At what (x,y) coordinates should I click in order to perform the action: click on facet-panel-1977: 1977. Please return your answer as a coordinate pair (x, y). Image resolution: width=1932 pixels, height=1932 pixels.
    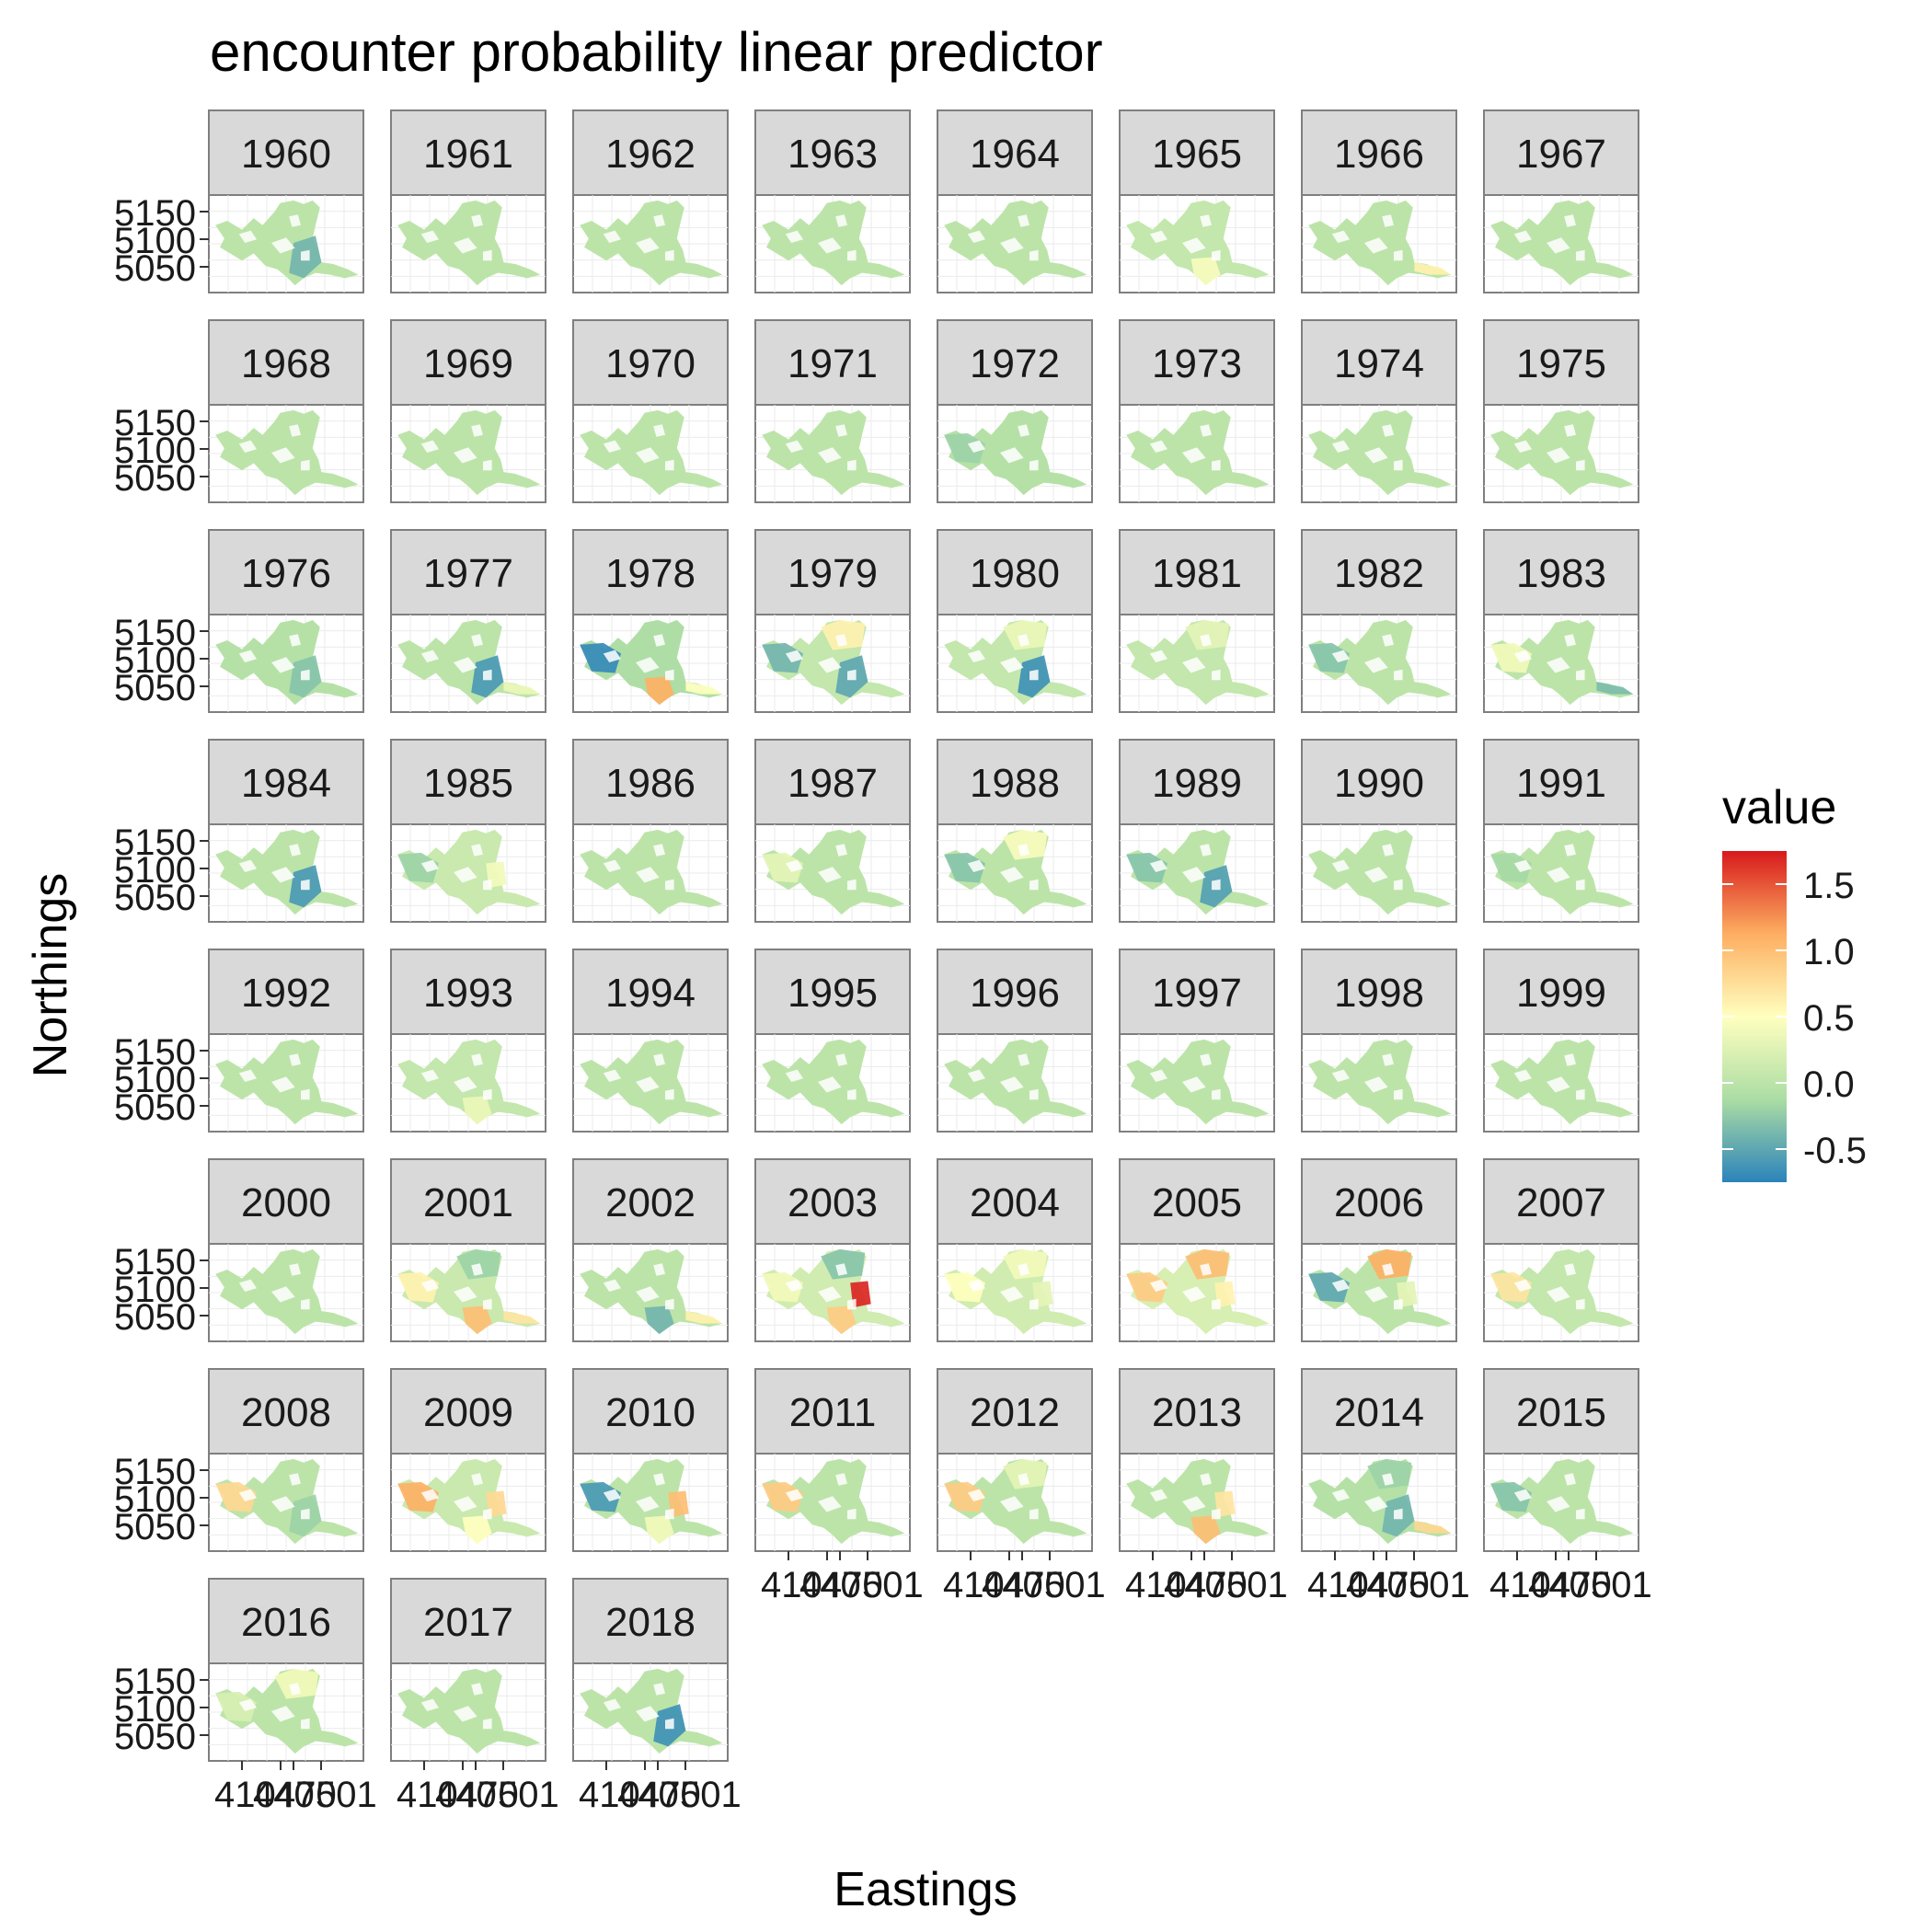
    Looking at the image, I should click on (468, 621).